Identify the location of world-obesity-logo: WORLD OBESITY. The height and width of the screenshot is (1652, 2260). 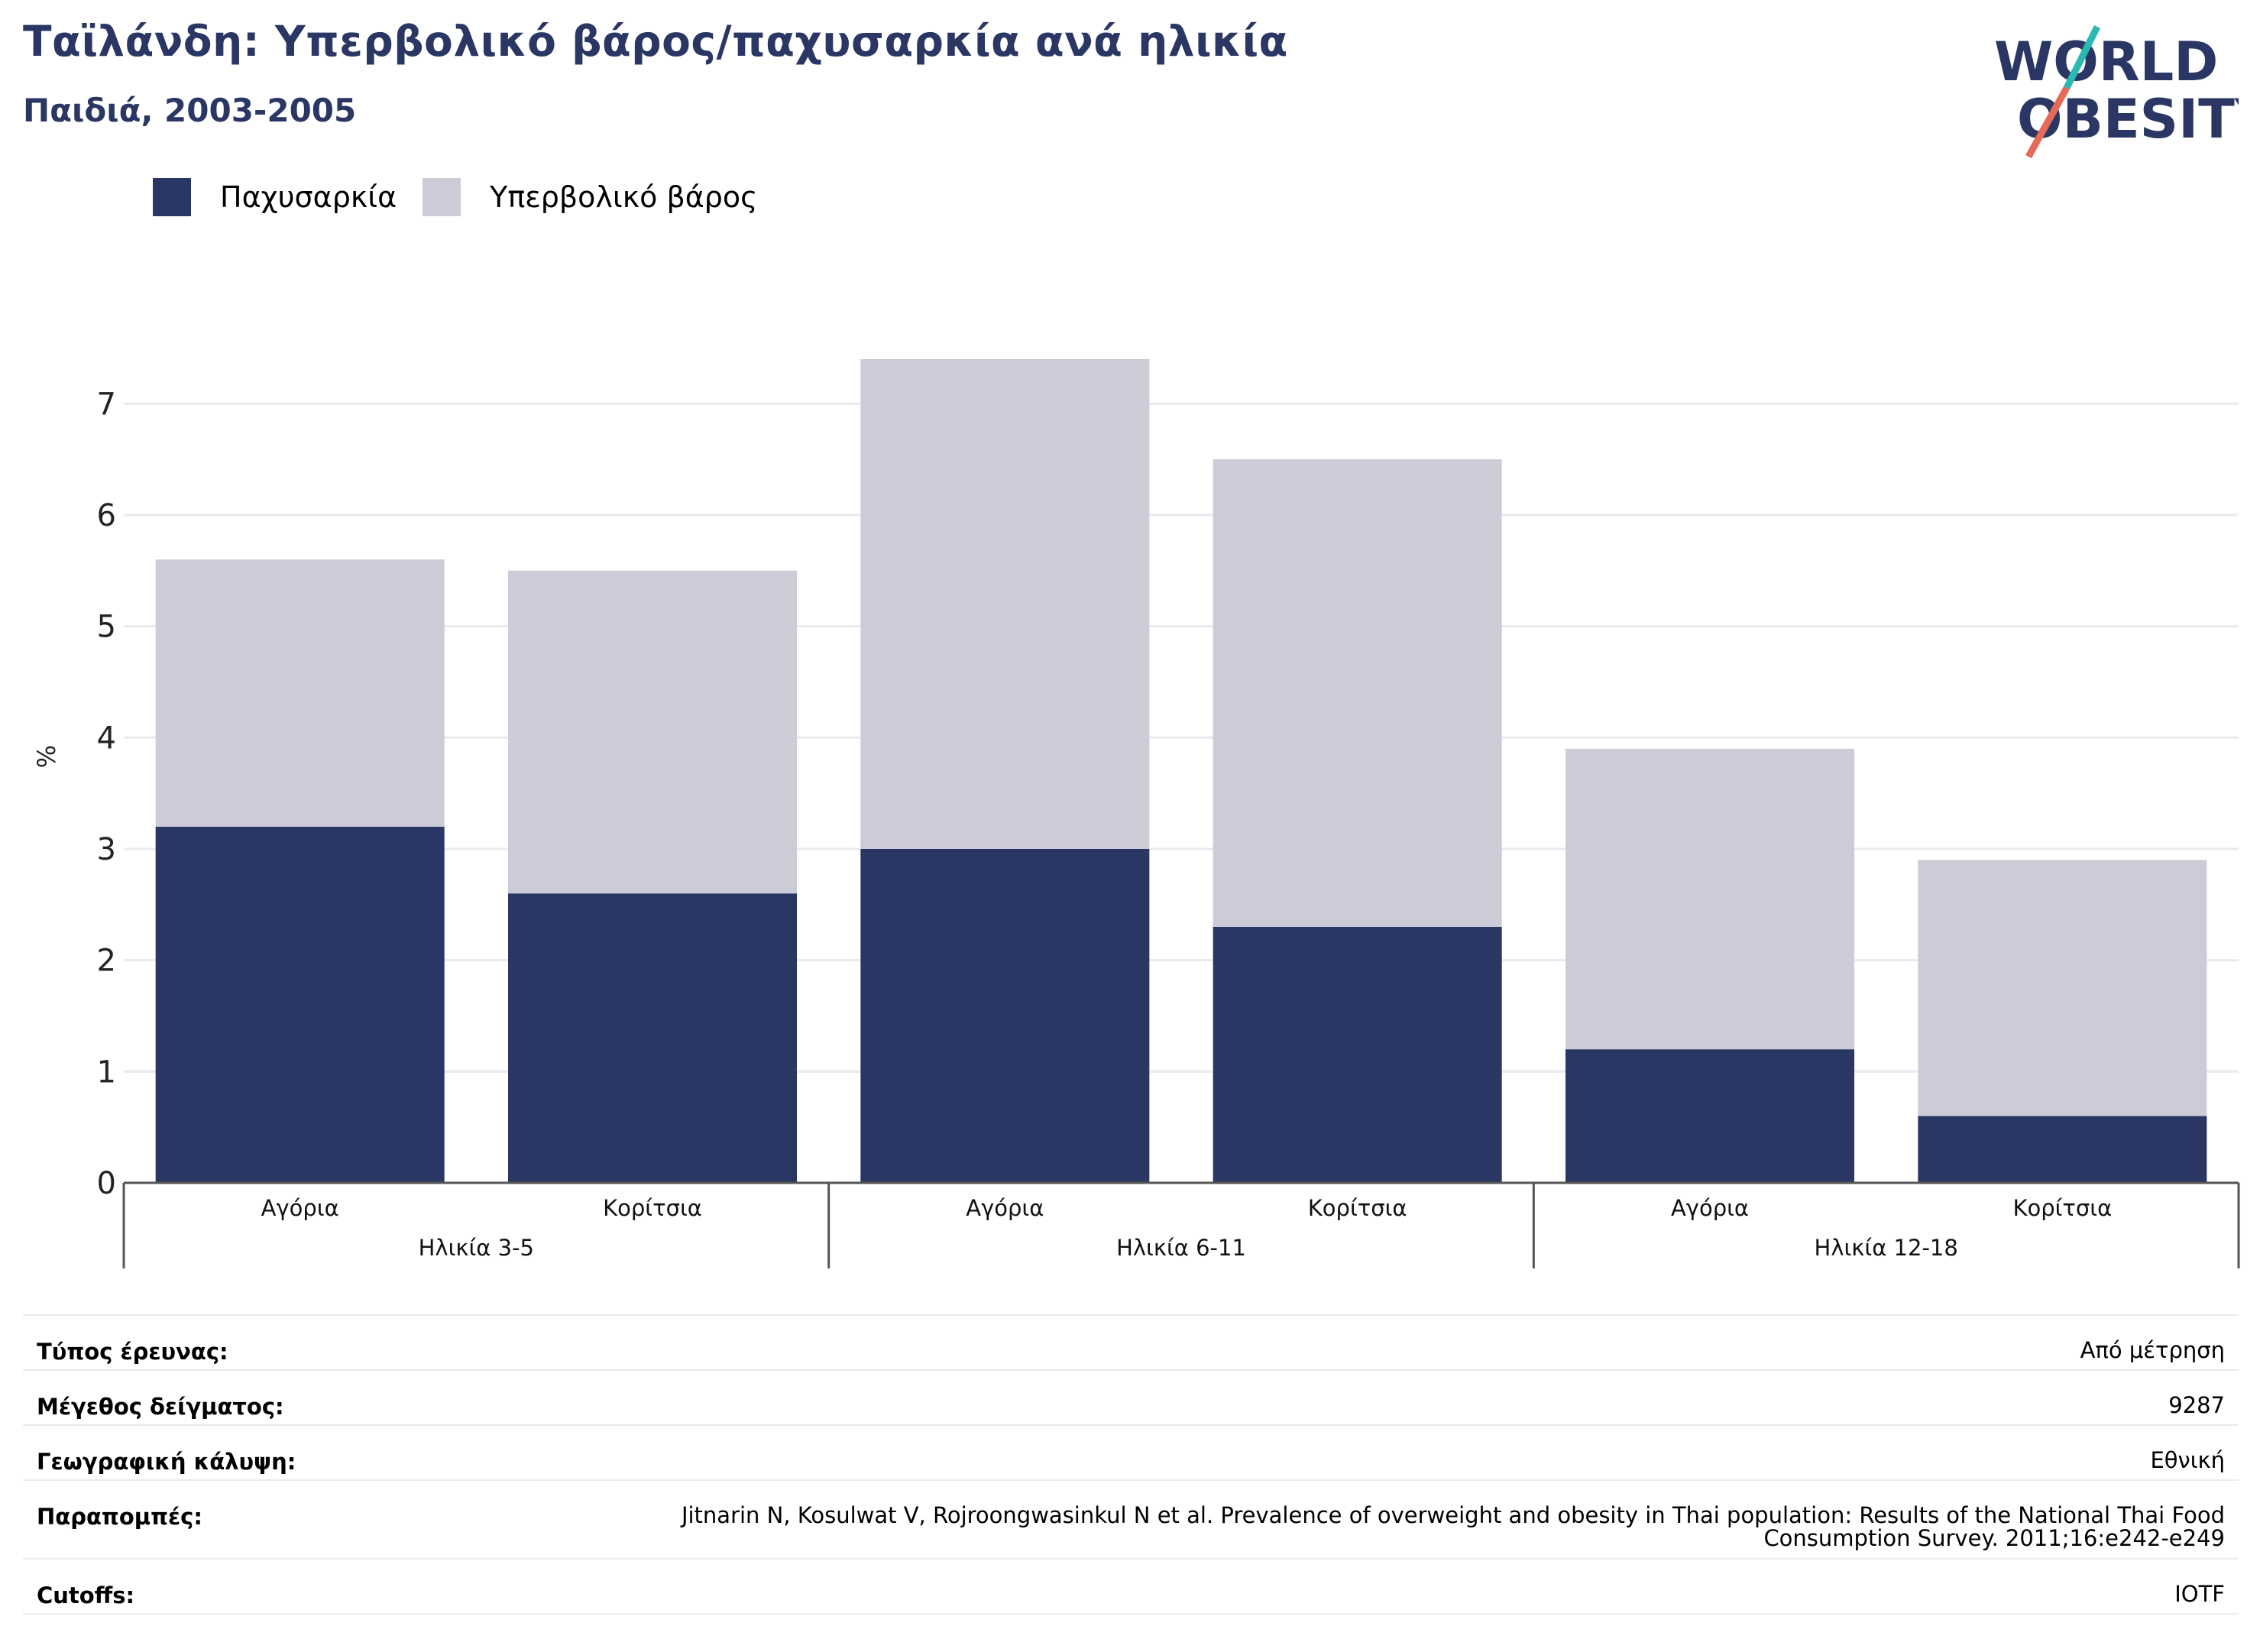
(2116, 91).